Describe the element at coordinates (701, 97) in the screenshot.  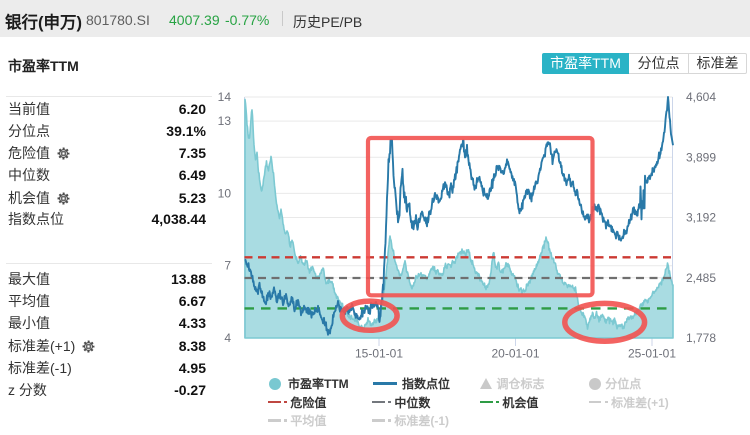
I see `svg-text: 4,604` at that location.